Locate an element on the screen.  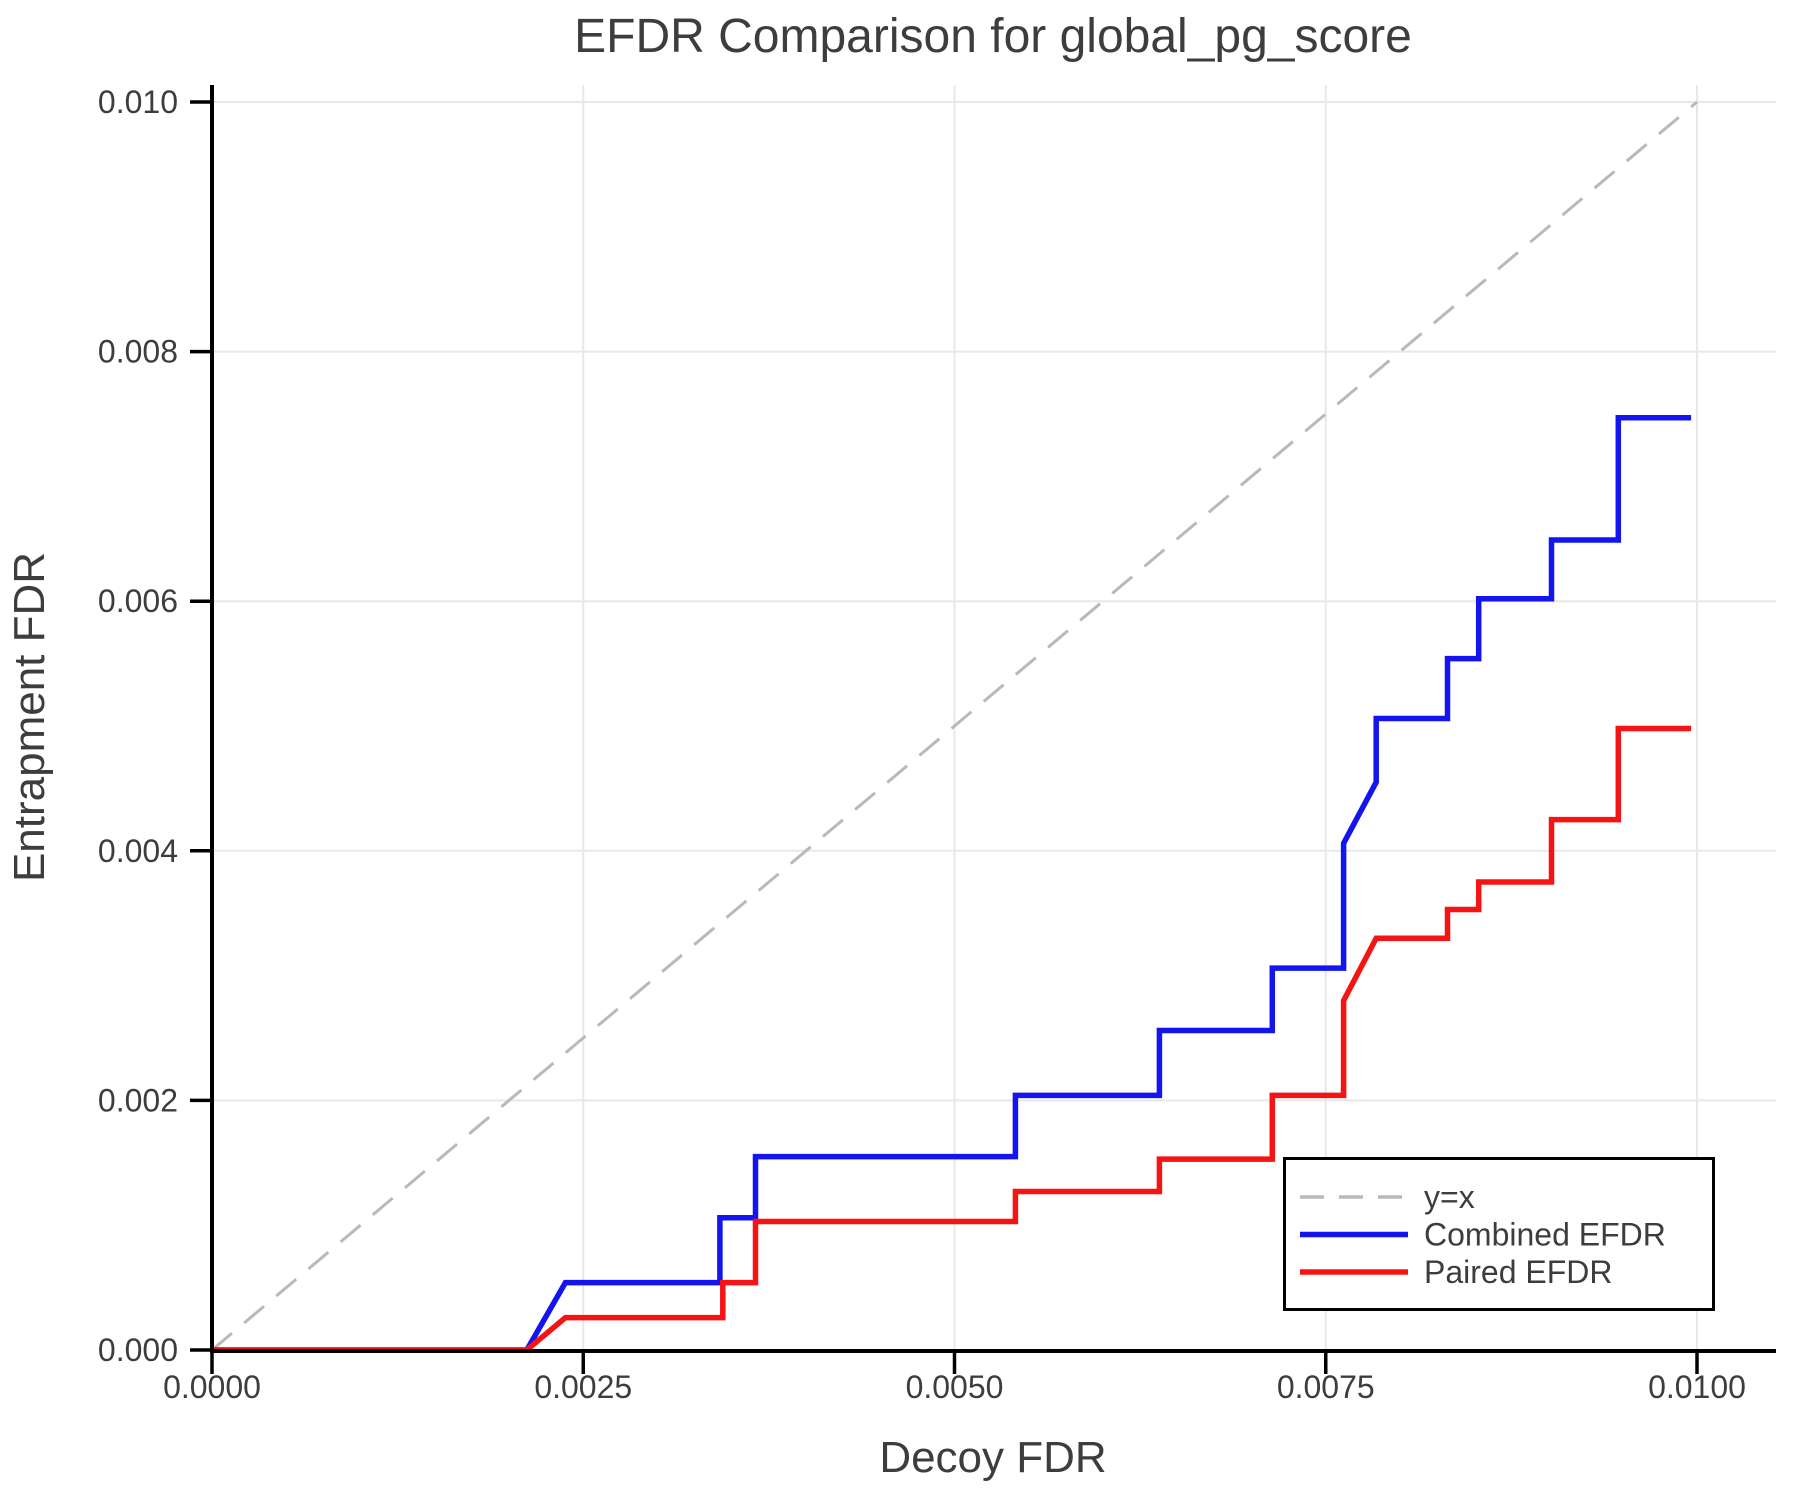
y-tick-label: 0.002 is located at coordinates (138, 1100).